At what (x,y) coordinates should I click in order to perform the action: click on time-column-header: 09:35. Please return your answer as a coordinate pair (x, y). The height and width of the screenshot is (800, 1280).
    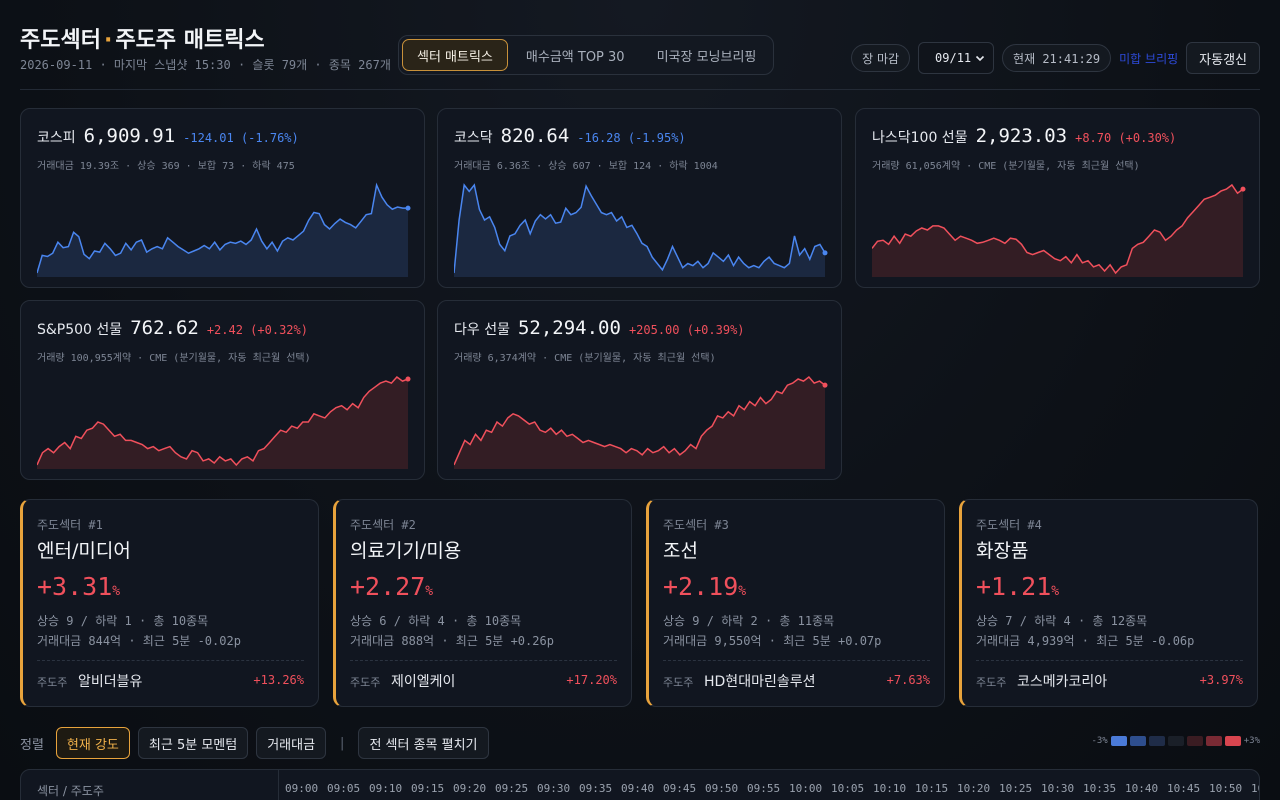
    Looking at the image, I should click on (596, 788).